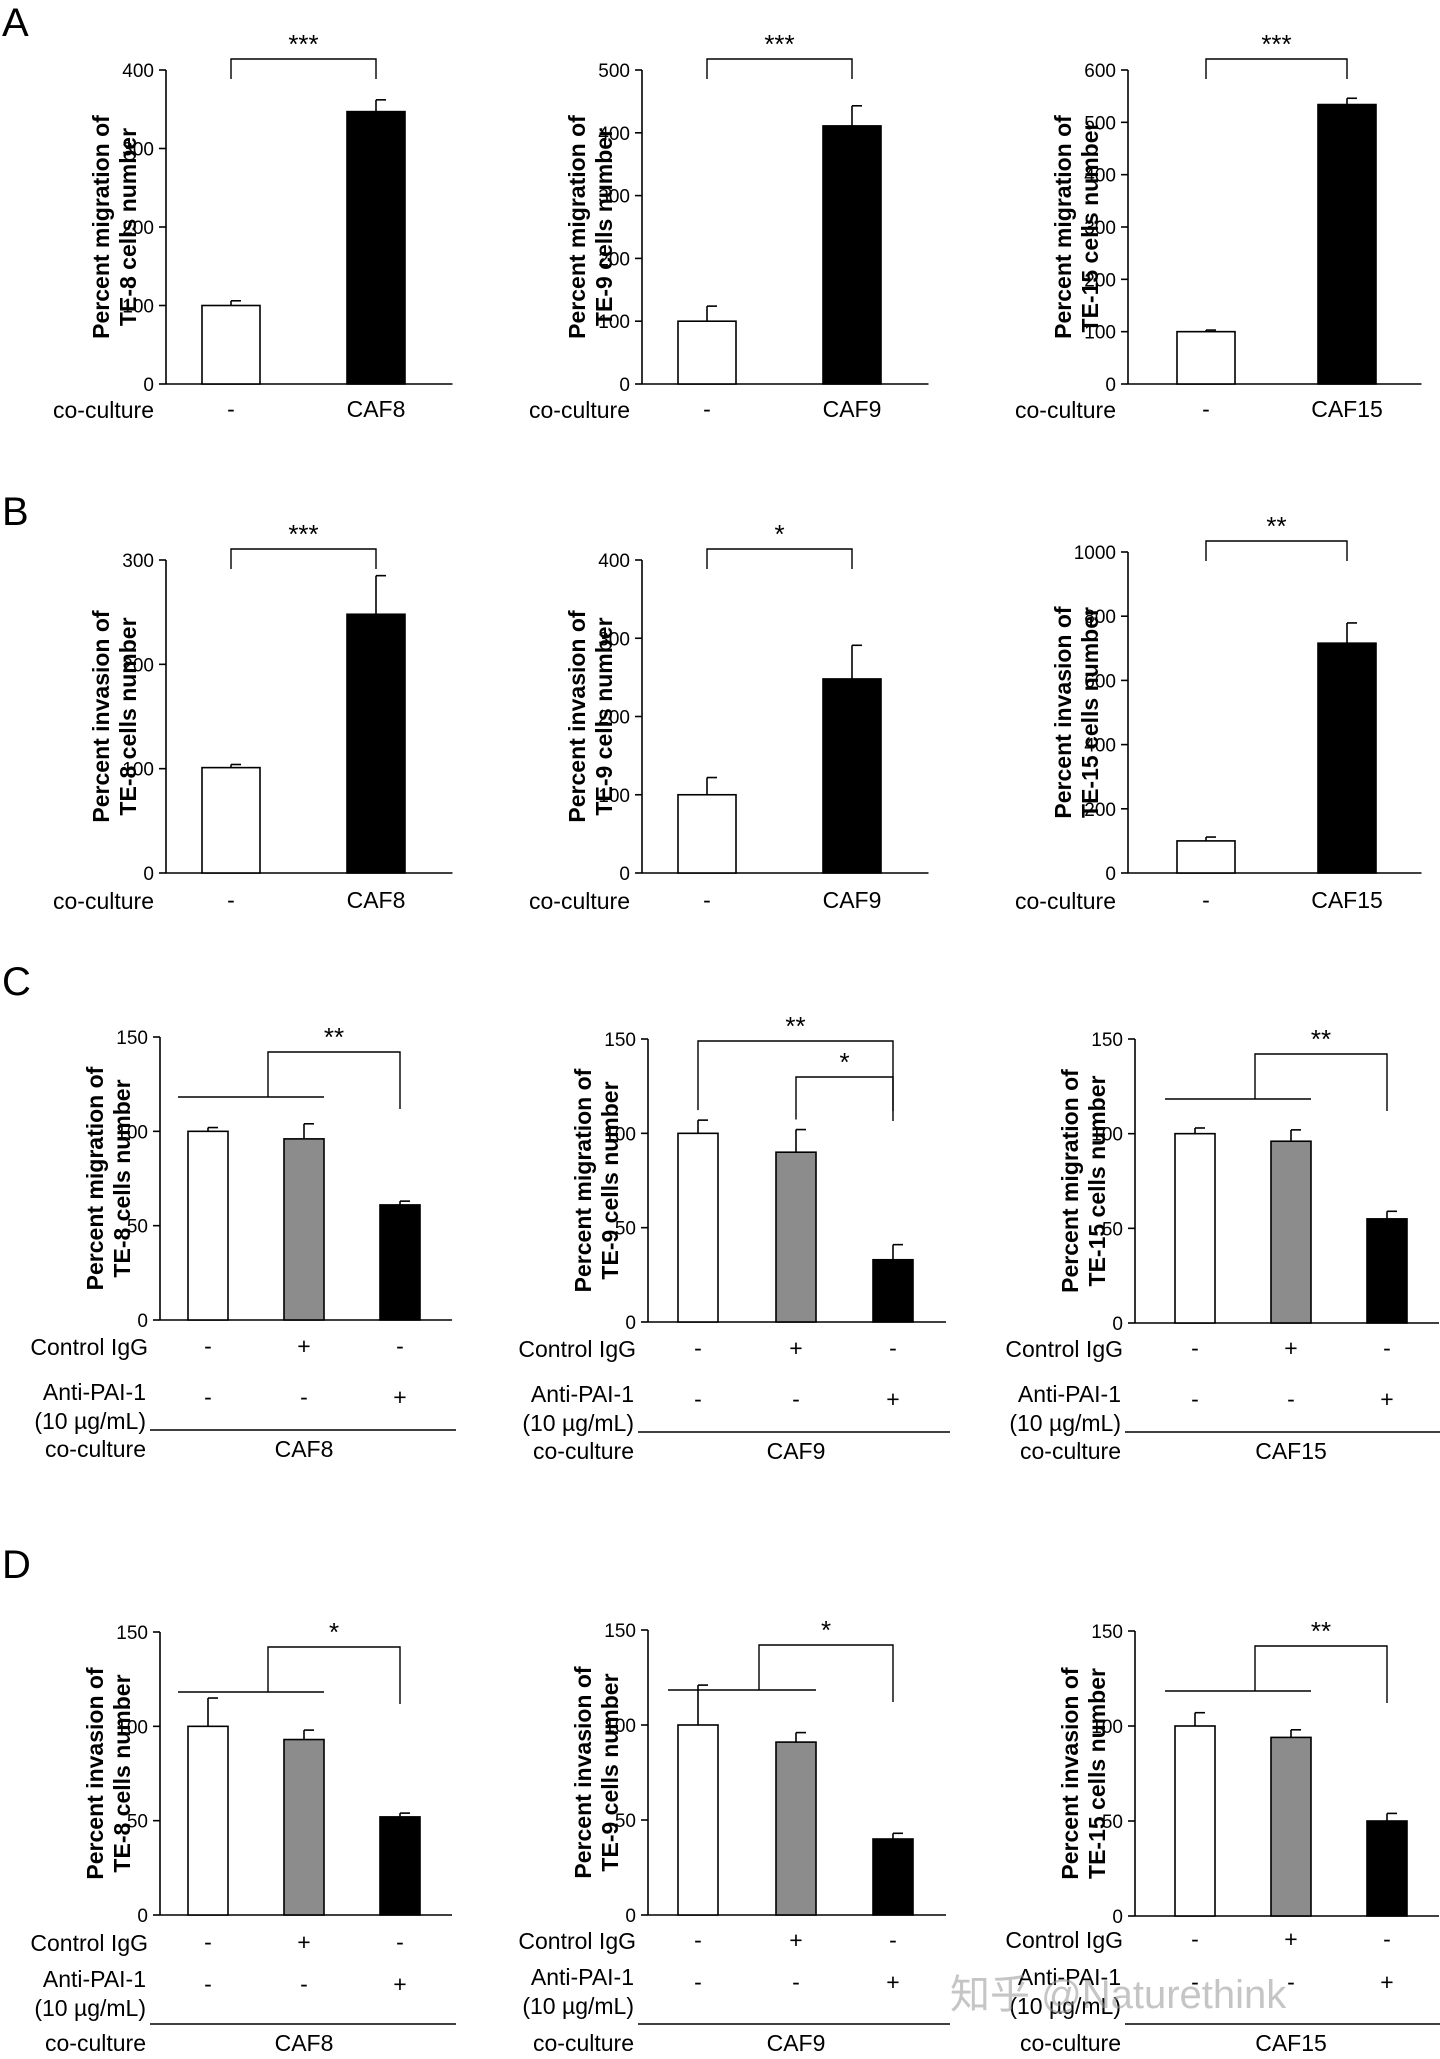 This screenshot has height=2059, width=1440. What do you see at coordinates (138, 150) in the screenshot?
I see `y-tick-label: 300` at bounding box center [138, 150].